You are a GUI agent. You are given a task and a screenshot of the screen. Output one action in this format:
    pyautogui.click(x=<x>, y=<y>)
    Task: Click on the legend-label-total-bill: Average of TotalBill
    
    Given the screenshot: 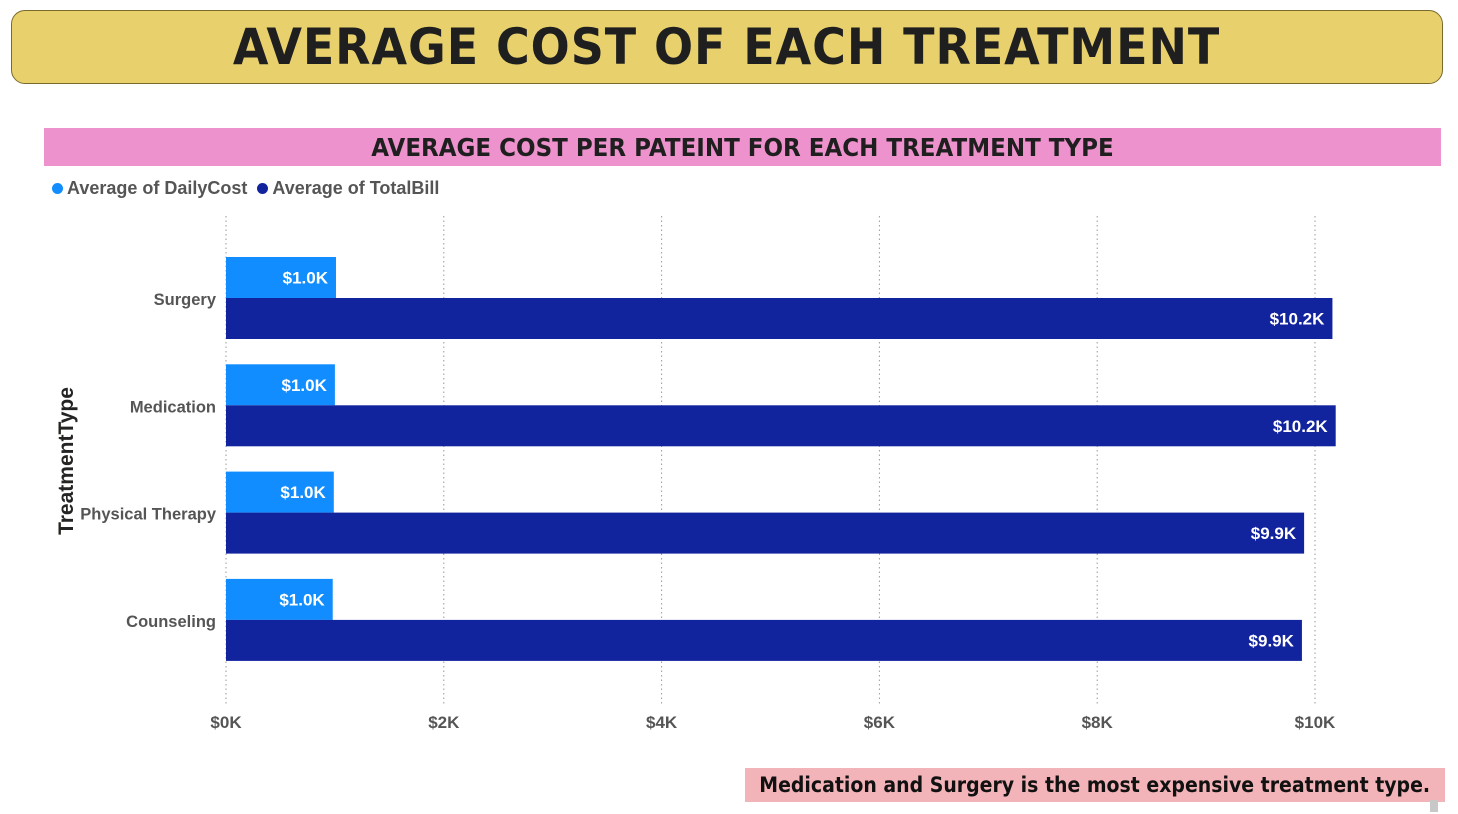 What is the action you would take?
    pyautogui.click(x=356, y=187)
    